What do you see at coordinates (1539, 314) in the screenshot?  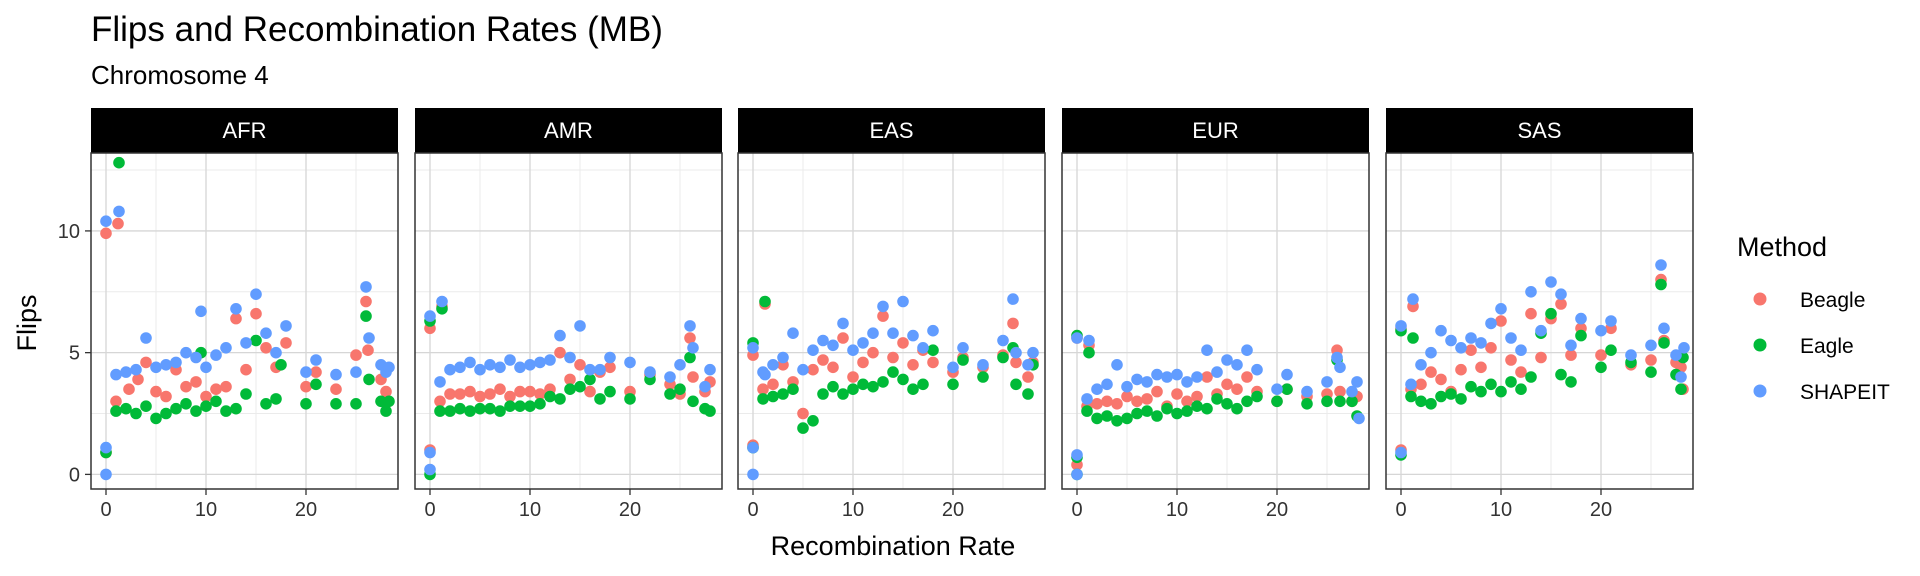 I see `facet-panel-sas: SAS 0 10 20` at bounding box center [1539, 314].